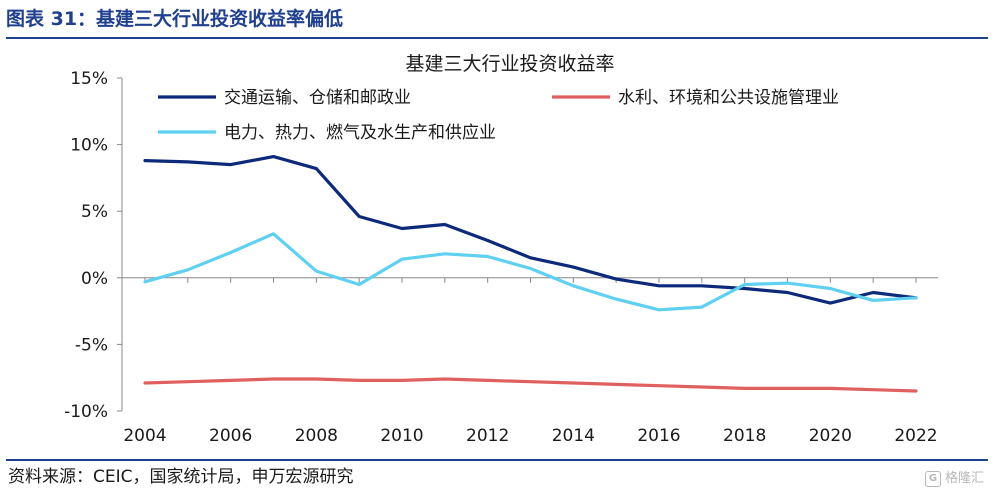 This screenshot has height=496, width=994. I want to click on y-tick-label: 5%, so click(94, 212).